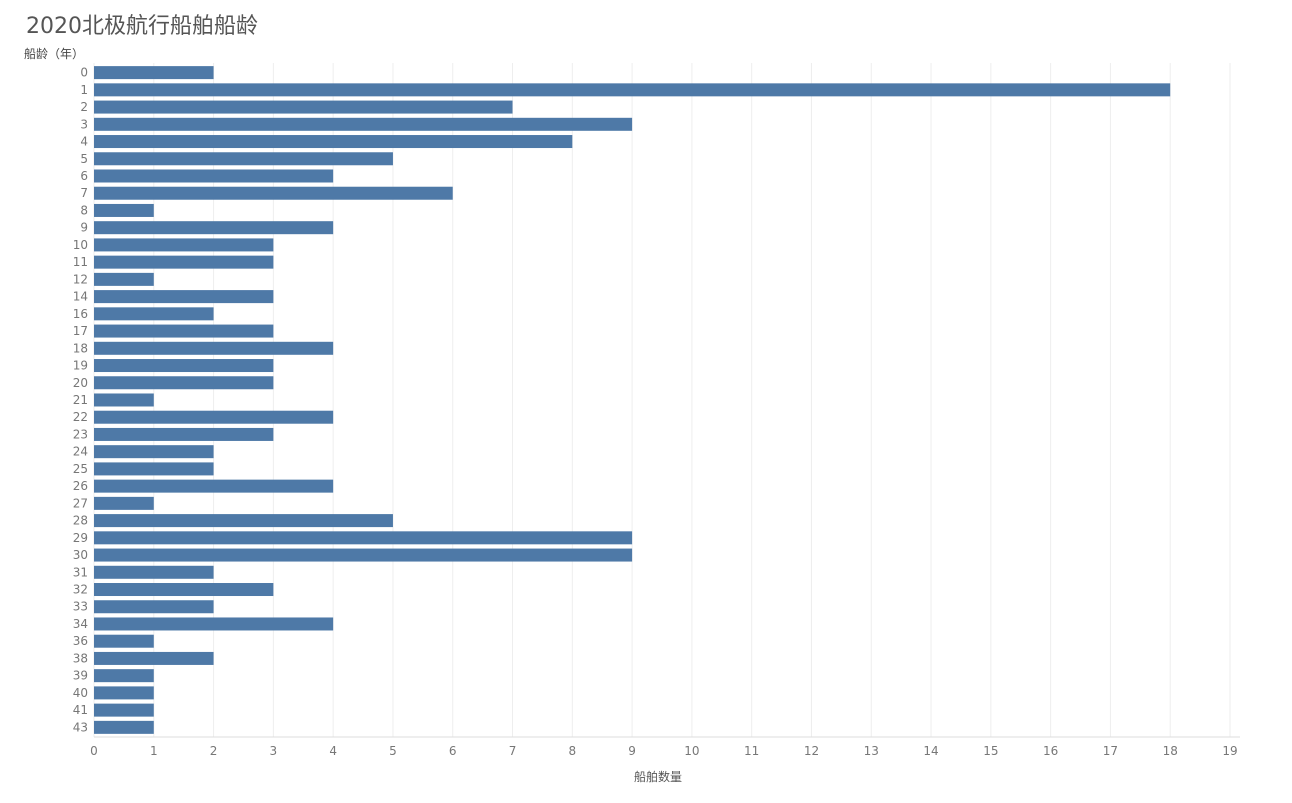 This screenshot has height=803, width=1292. Describe the element at coordinates (80, 693) in the screenshot. I see `y-tick-label: 40` at that location.